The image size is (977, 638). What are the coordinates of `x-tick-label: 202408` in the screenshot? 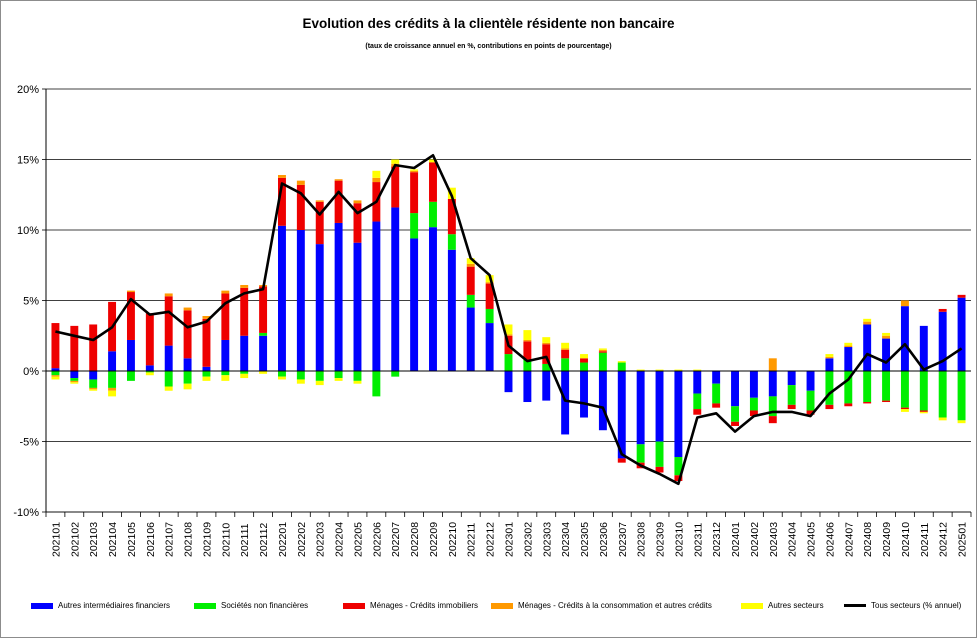 It's located at (868, 539).